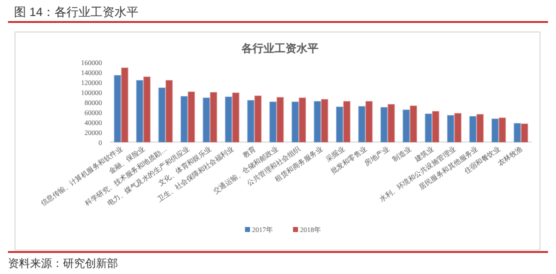 Image resolution: width=556 pixels, height=274 pixels. I want to click on chart-title: 各行业工资水平, so click(279, 48).